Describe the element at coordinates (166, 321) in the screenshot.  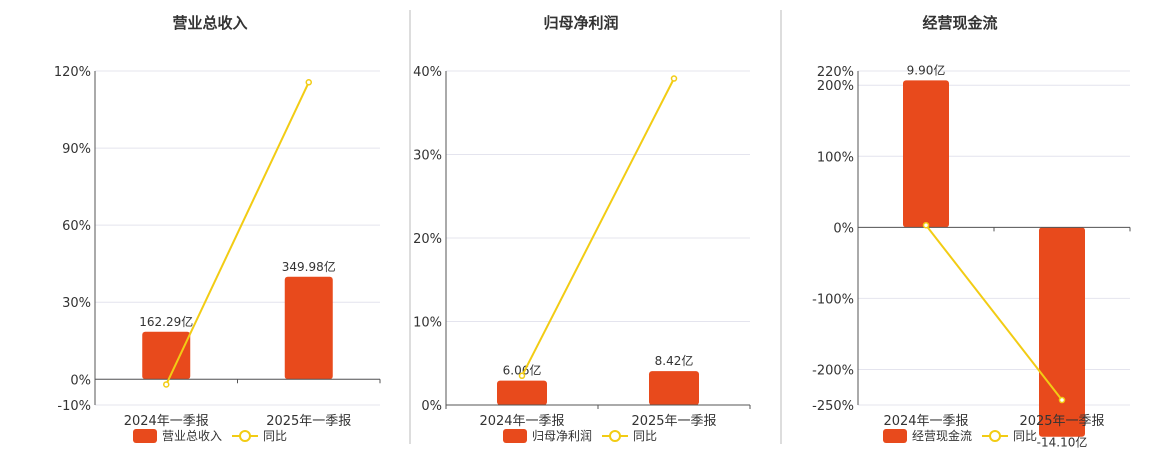
I see `data-label: 162.29亿` at that location.